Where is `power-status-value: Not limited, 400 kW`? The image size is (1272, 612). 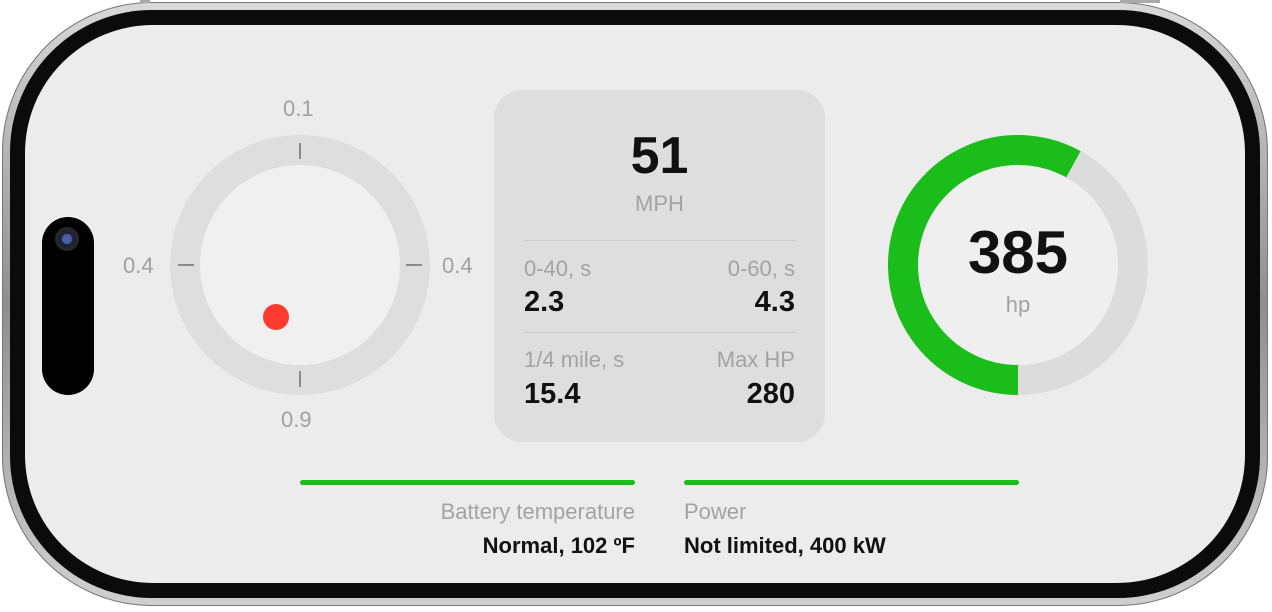
power-status-value: Not limited, 400 kW is located at coordinates (785, 545).